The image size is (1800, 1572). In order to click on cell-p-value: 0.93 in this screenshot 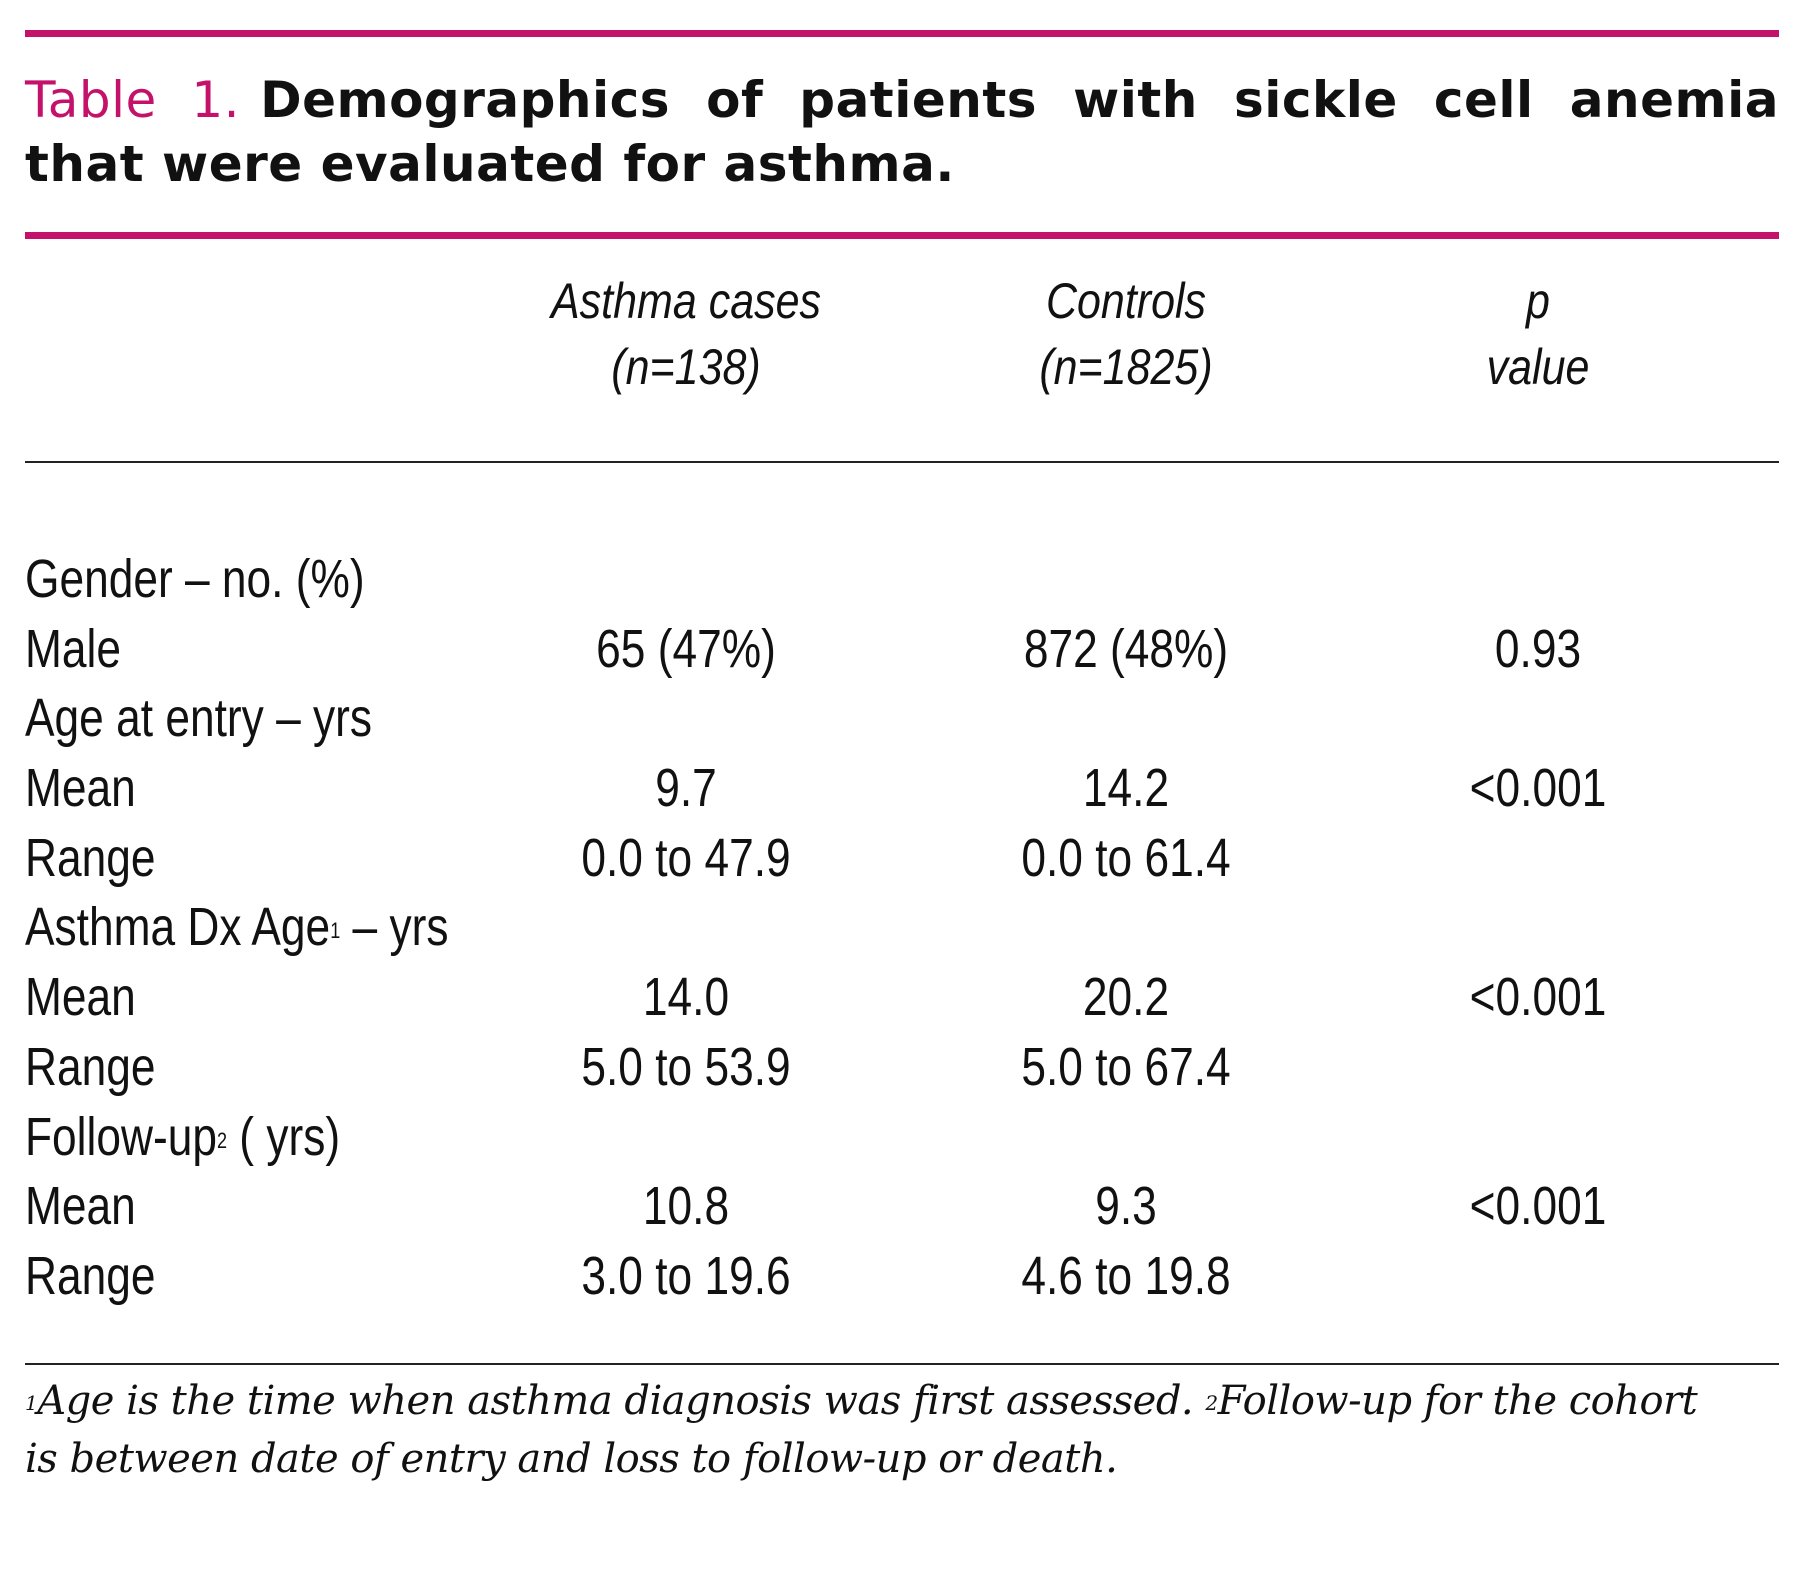, I will do `click(1538, 648)`.